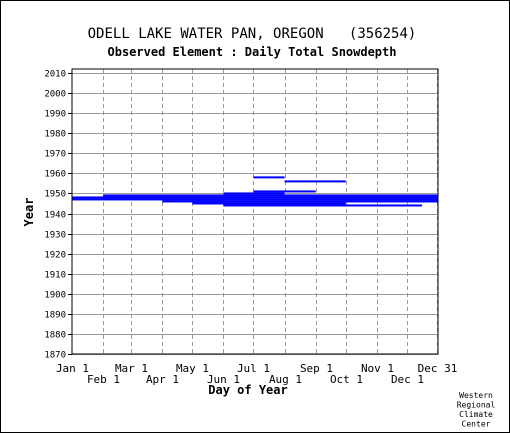  I want to click on x-tick-label: Oct 1, so click(346, 379).